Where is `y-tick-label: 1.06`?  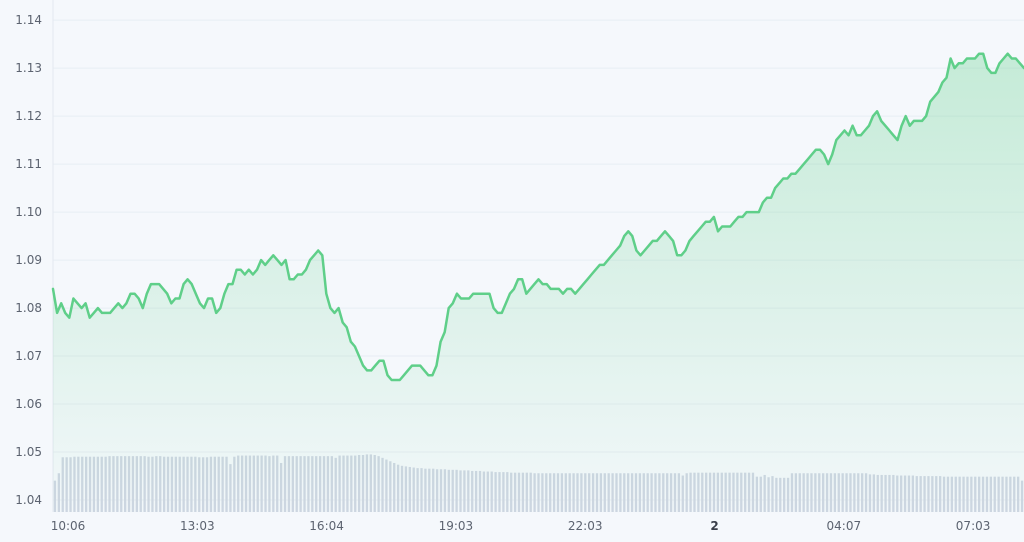
y-tick-label: 1.06 is located at coordinates (28, 404).